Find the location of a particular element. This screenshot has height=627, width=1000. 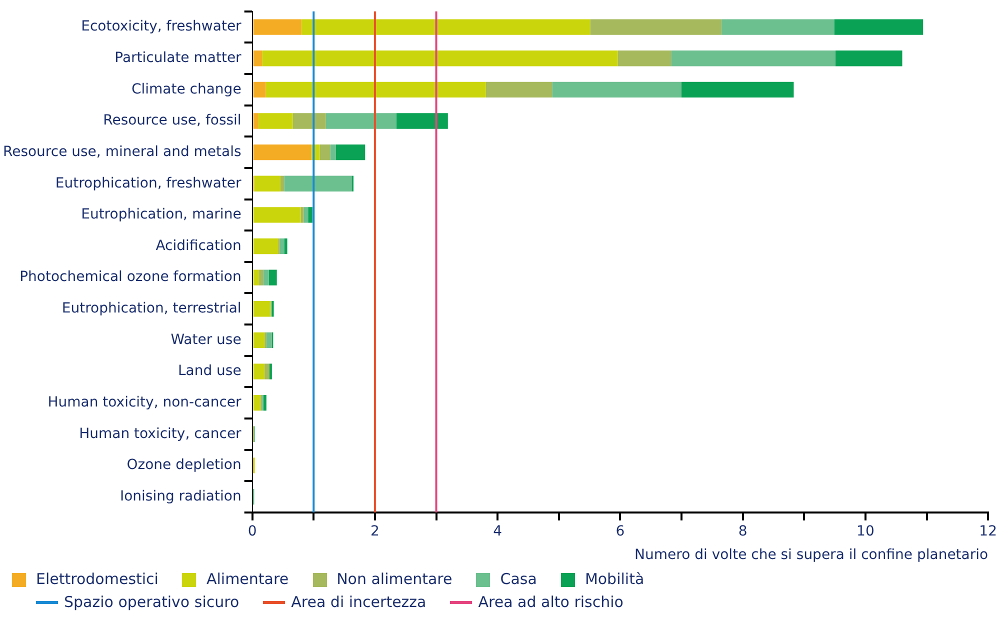

x-tick-label: 10 is located at coordinates (865, 531).